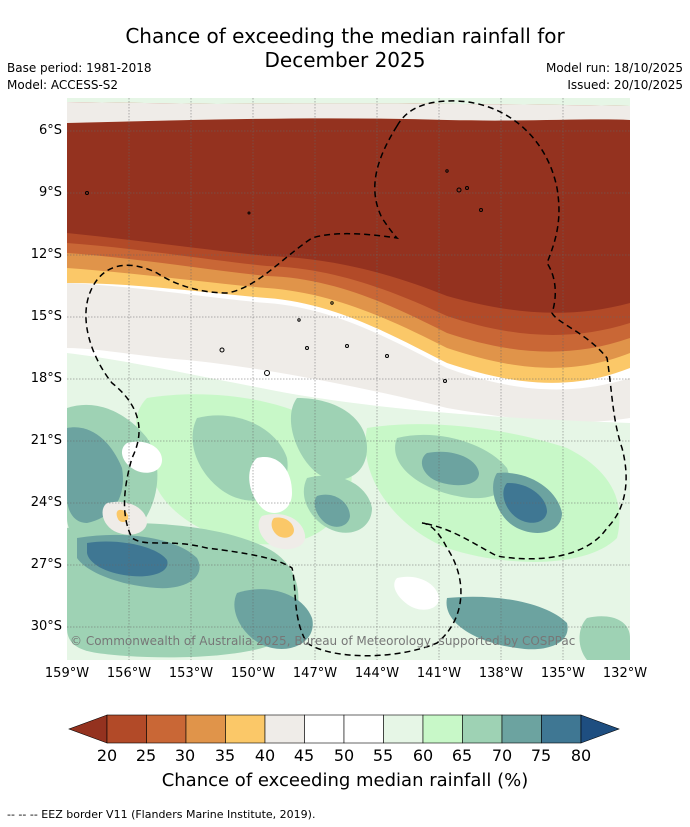 The width and height of the screenshot is (690, 827). Describe the element at coordinates (225, 755) in the screenshot. I see `colorbar-tick-35: 35` at that location.